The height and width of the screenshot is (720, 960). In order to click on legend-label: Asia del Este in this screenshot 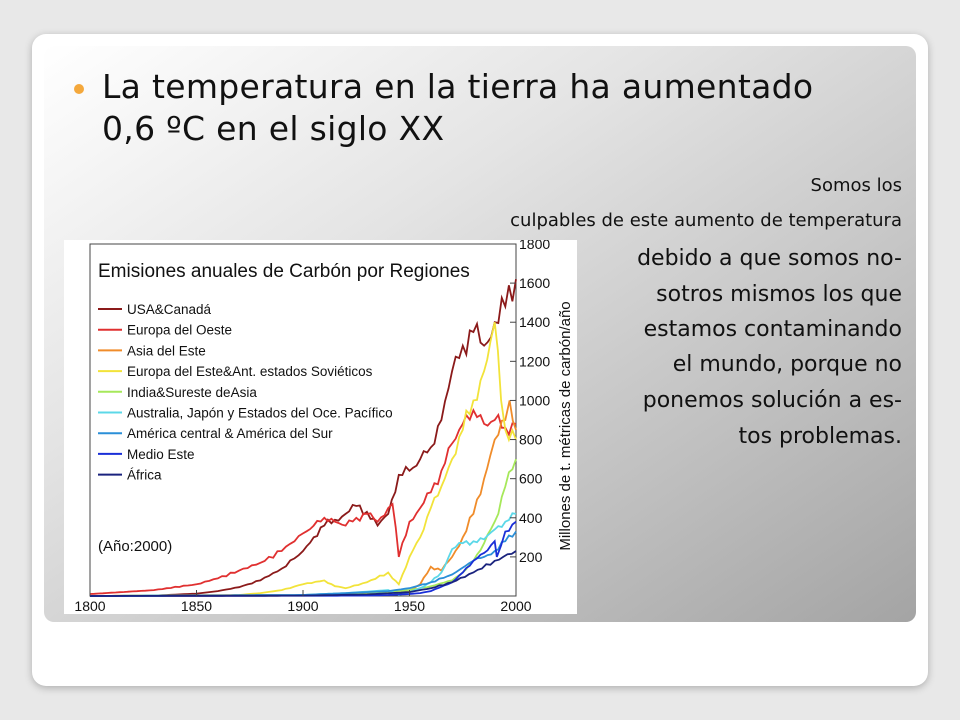, I will do `click(166, 350)`.